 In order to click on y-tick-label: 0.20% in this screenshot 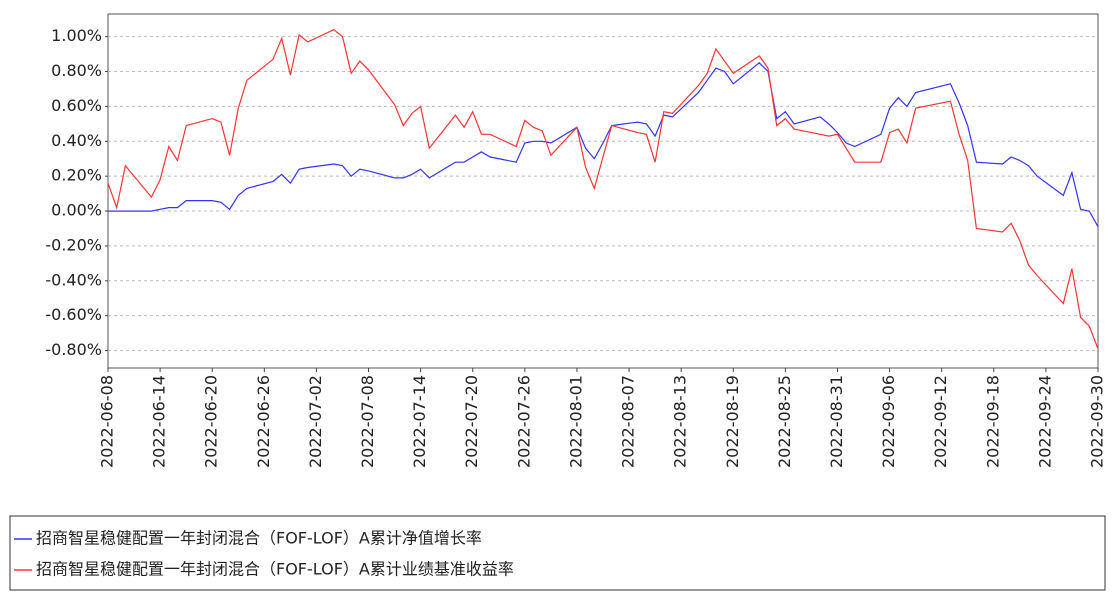, I will do `click(76, 175)`.